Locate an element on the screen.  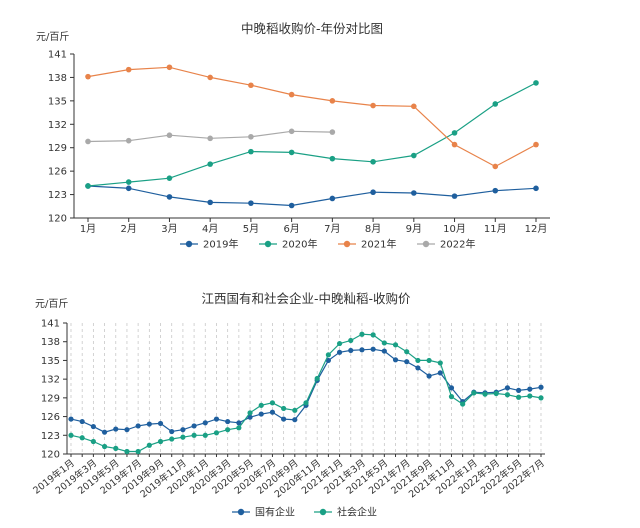
y-tick-label: 141 is located at coordinates (50, 324).